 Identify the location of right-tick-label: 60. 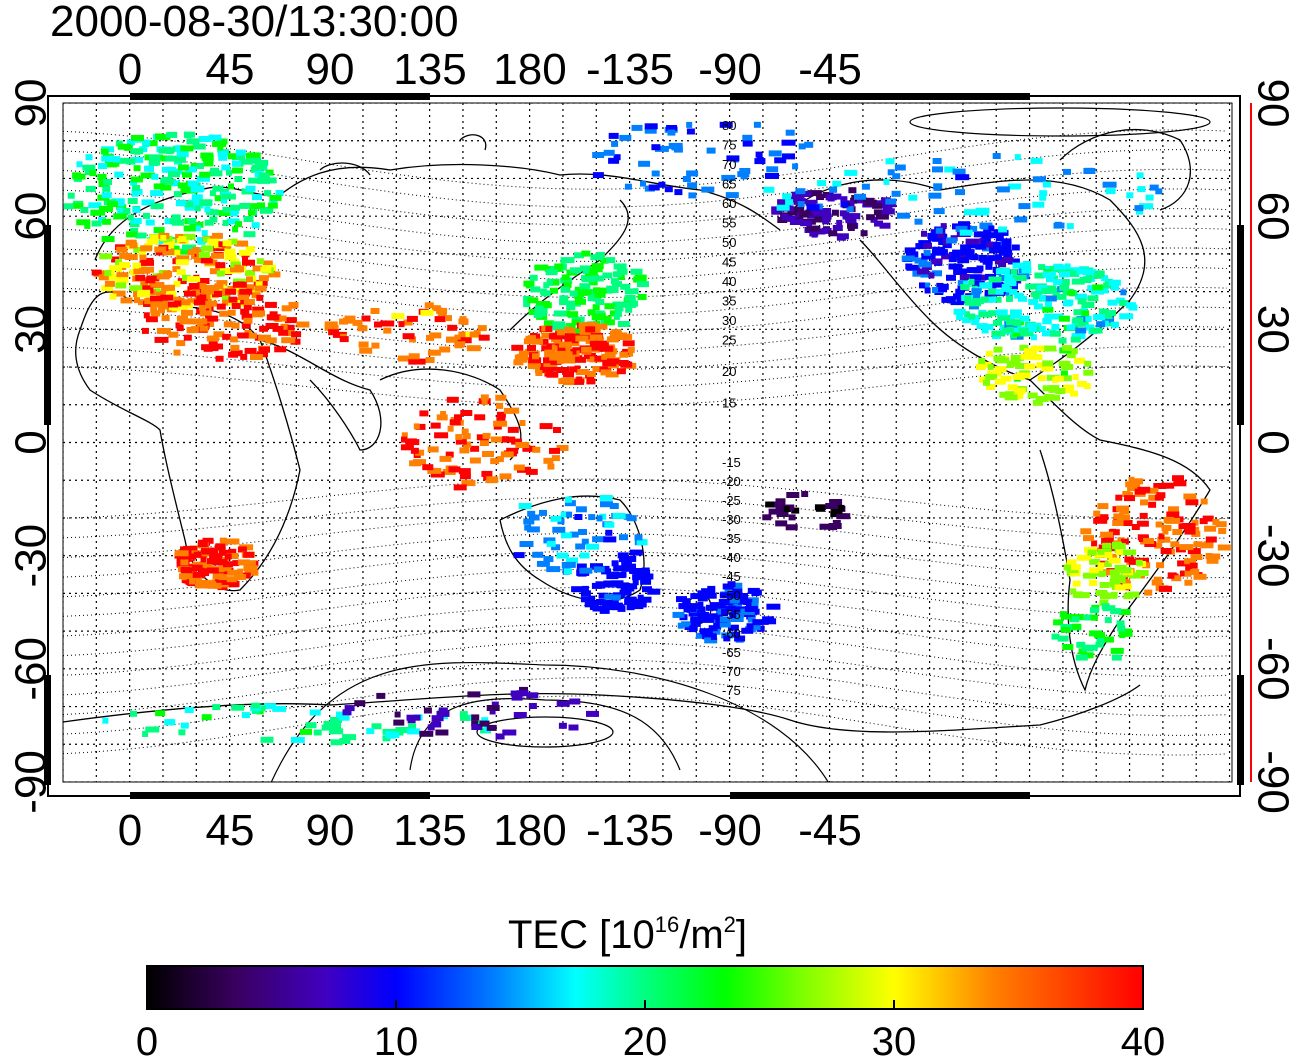
(1270, 216).